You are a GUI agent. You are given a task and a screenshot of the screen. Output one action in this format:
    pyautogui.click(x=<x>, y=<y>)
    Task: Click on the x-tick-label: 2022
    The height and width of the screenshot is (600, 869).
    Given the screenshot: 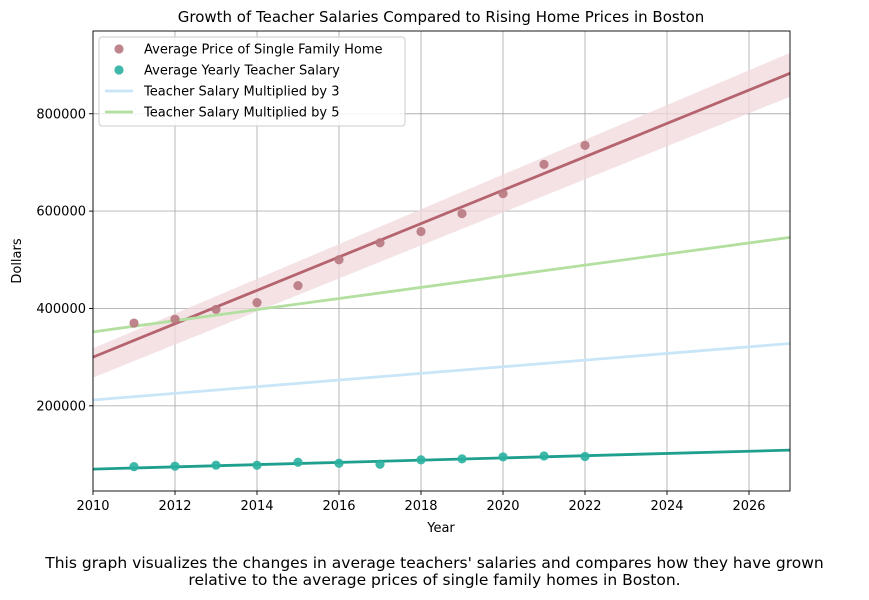 What is the action you would take?
    pyautogui.click(x=584, y=506)
    